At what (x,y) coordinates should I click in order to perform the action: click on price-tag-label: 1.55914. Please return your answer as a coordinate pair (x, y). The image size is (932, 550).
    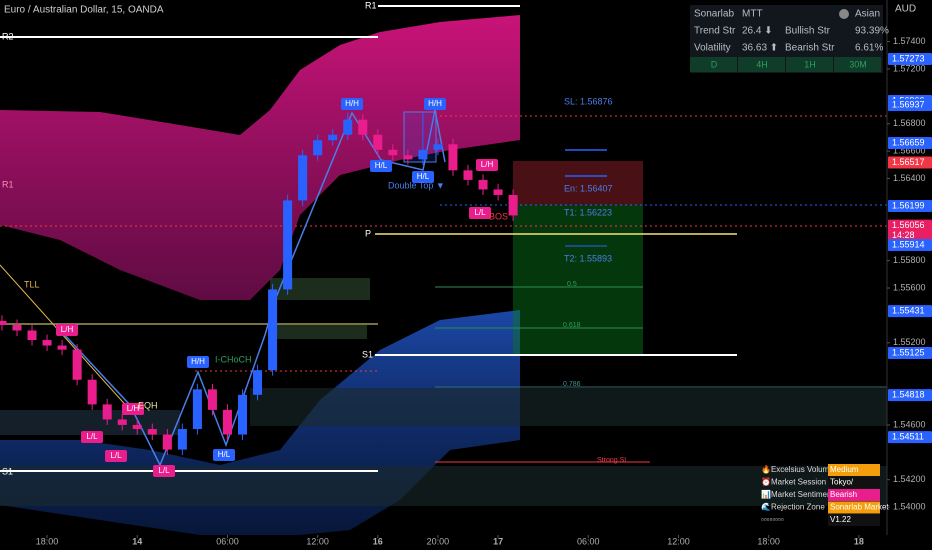
    Looking at the image, I should click on (908, 244).